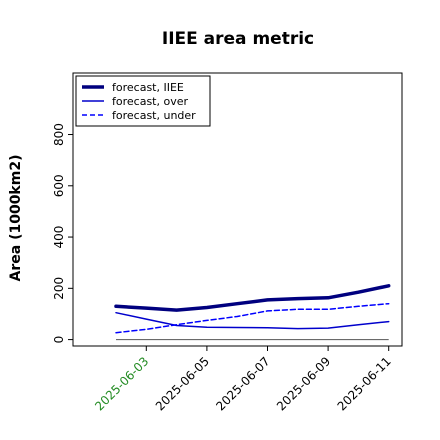 This screenshot has width=440, height=440. Describe the element at coordinates (182, 383) in the screenshot. I see `x-tick-label: 2025-06-05` at that location.